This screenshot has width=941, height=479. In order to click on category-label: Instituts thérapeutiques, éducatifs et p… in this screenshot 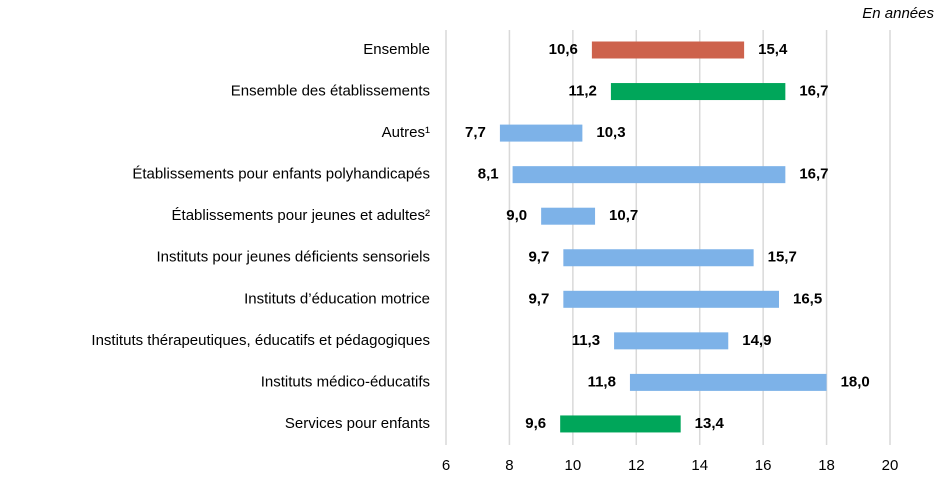, I will do `click(260, 340)`.